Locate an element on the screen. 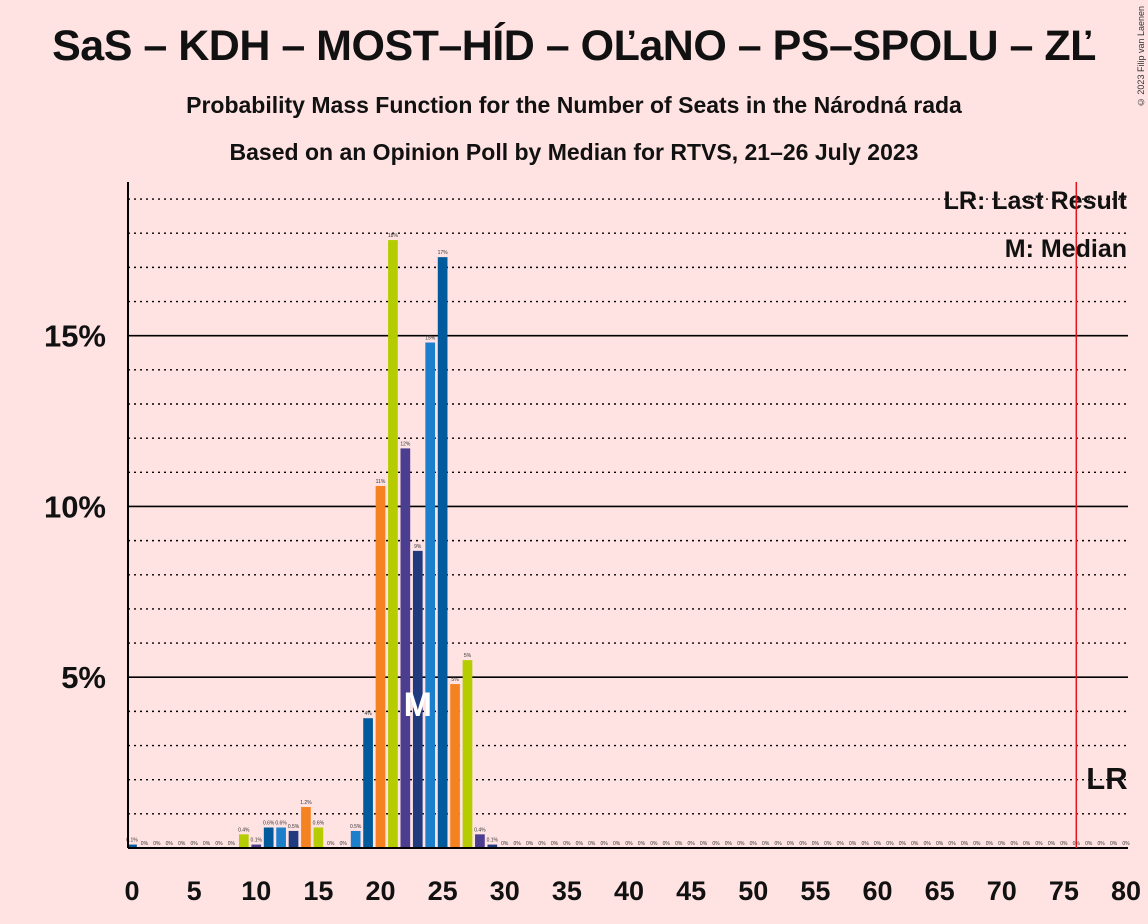 Image resolution: width=1148 pixels, height=924 pixels. legend: LR: Last Result M: Median is located at coordinates (1036, 225).